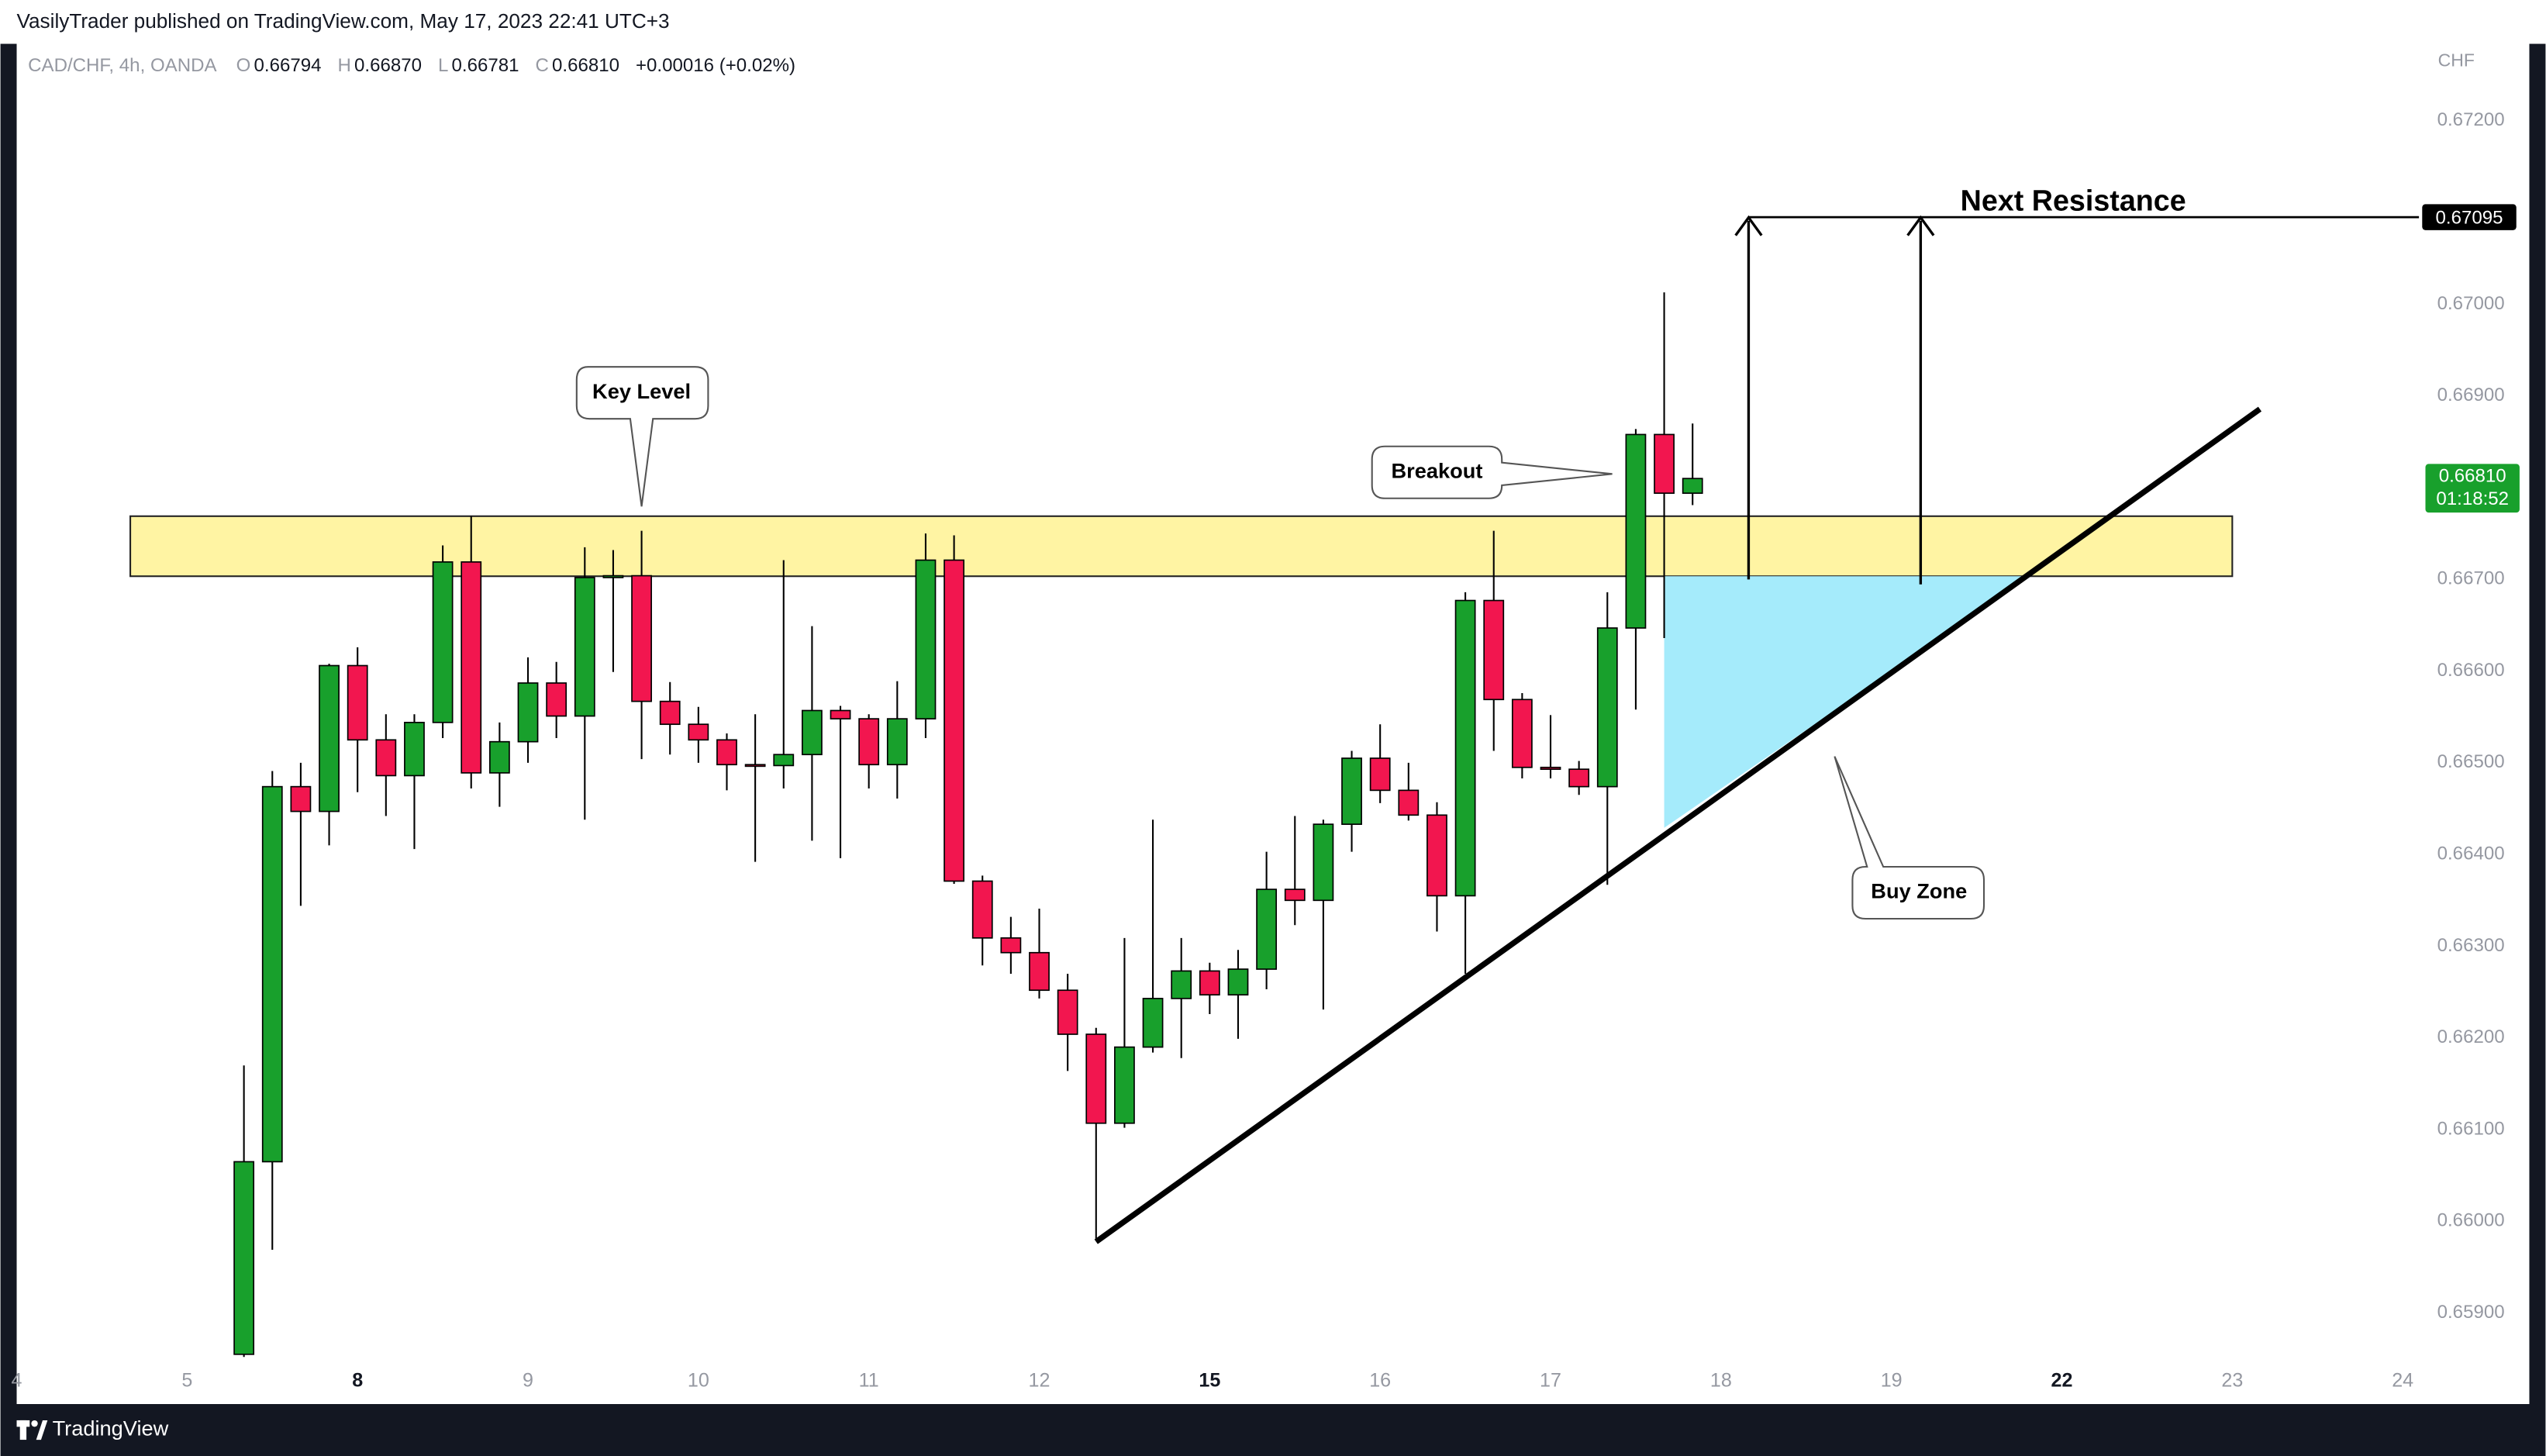 The height and width of the screenshot is (1456, 2546). What do you see at coordinates (2471, 120) in the screenshot?
I see `y-tick-label: 0.67200` at bounding box center [2471, 120].